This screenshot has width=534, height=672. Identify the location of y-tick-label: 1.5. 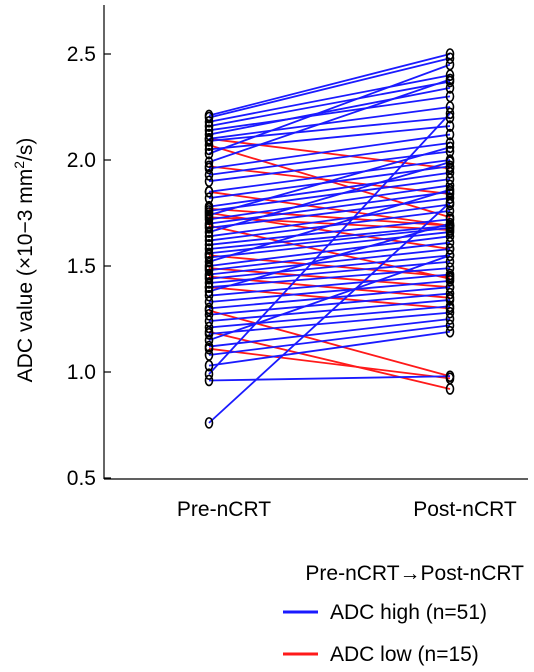
(81, 266).